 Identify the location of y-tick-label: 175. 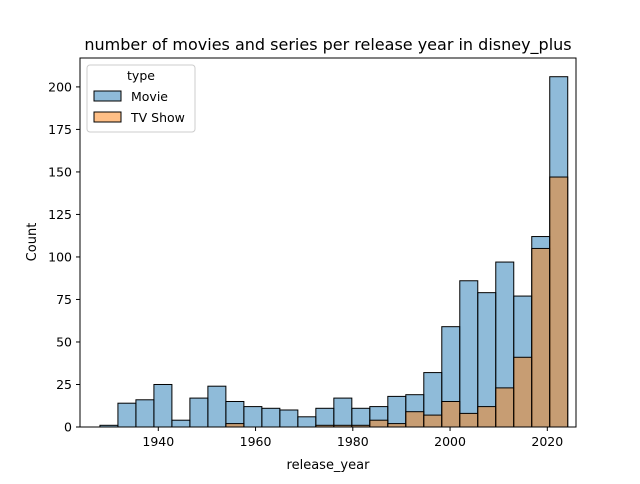
(60, 129).